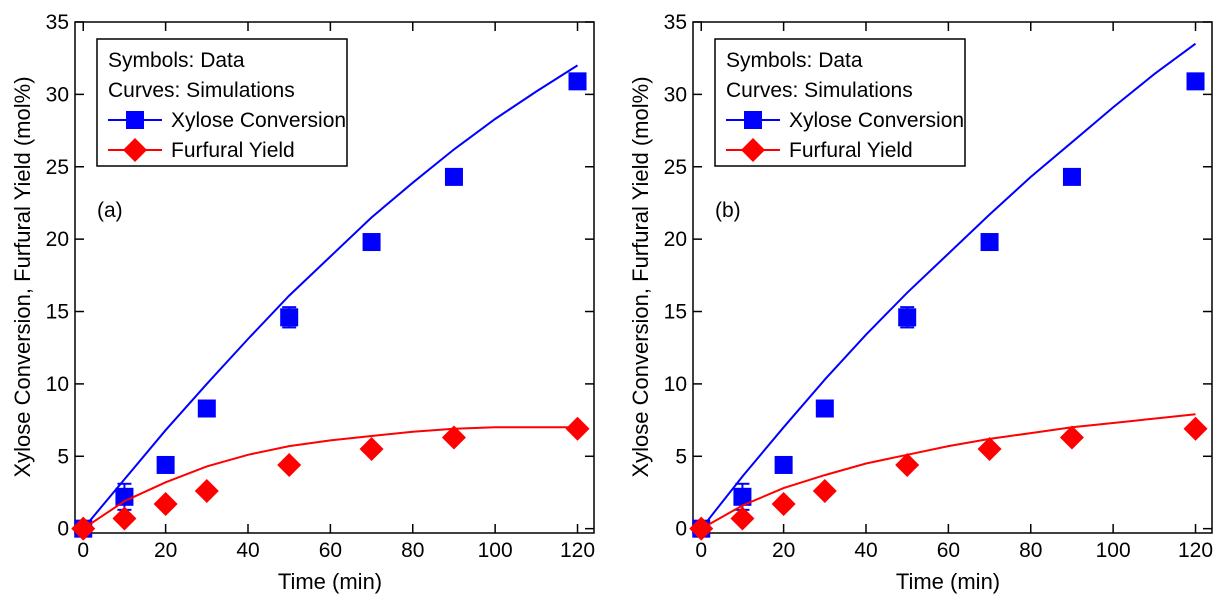 Image resolution: width=1221 pixels, height=602 pixels. Describe the element at coordinates (110, 210) in the screenshot. I see `panel-label: (a)` at that location.